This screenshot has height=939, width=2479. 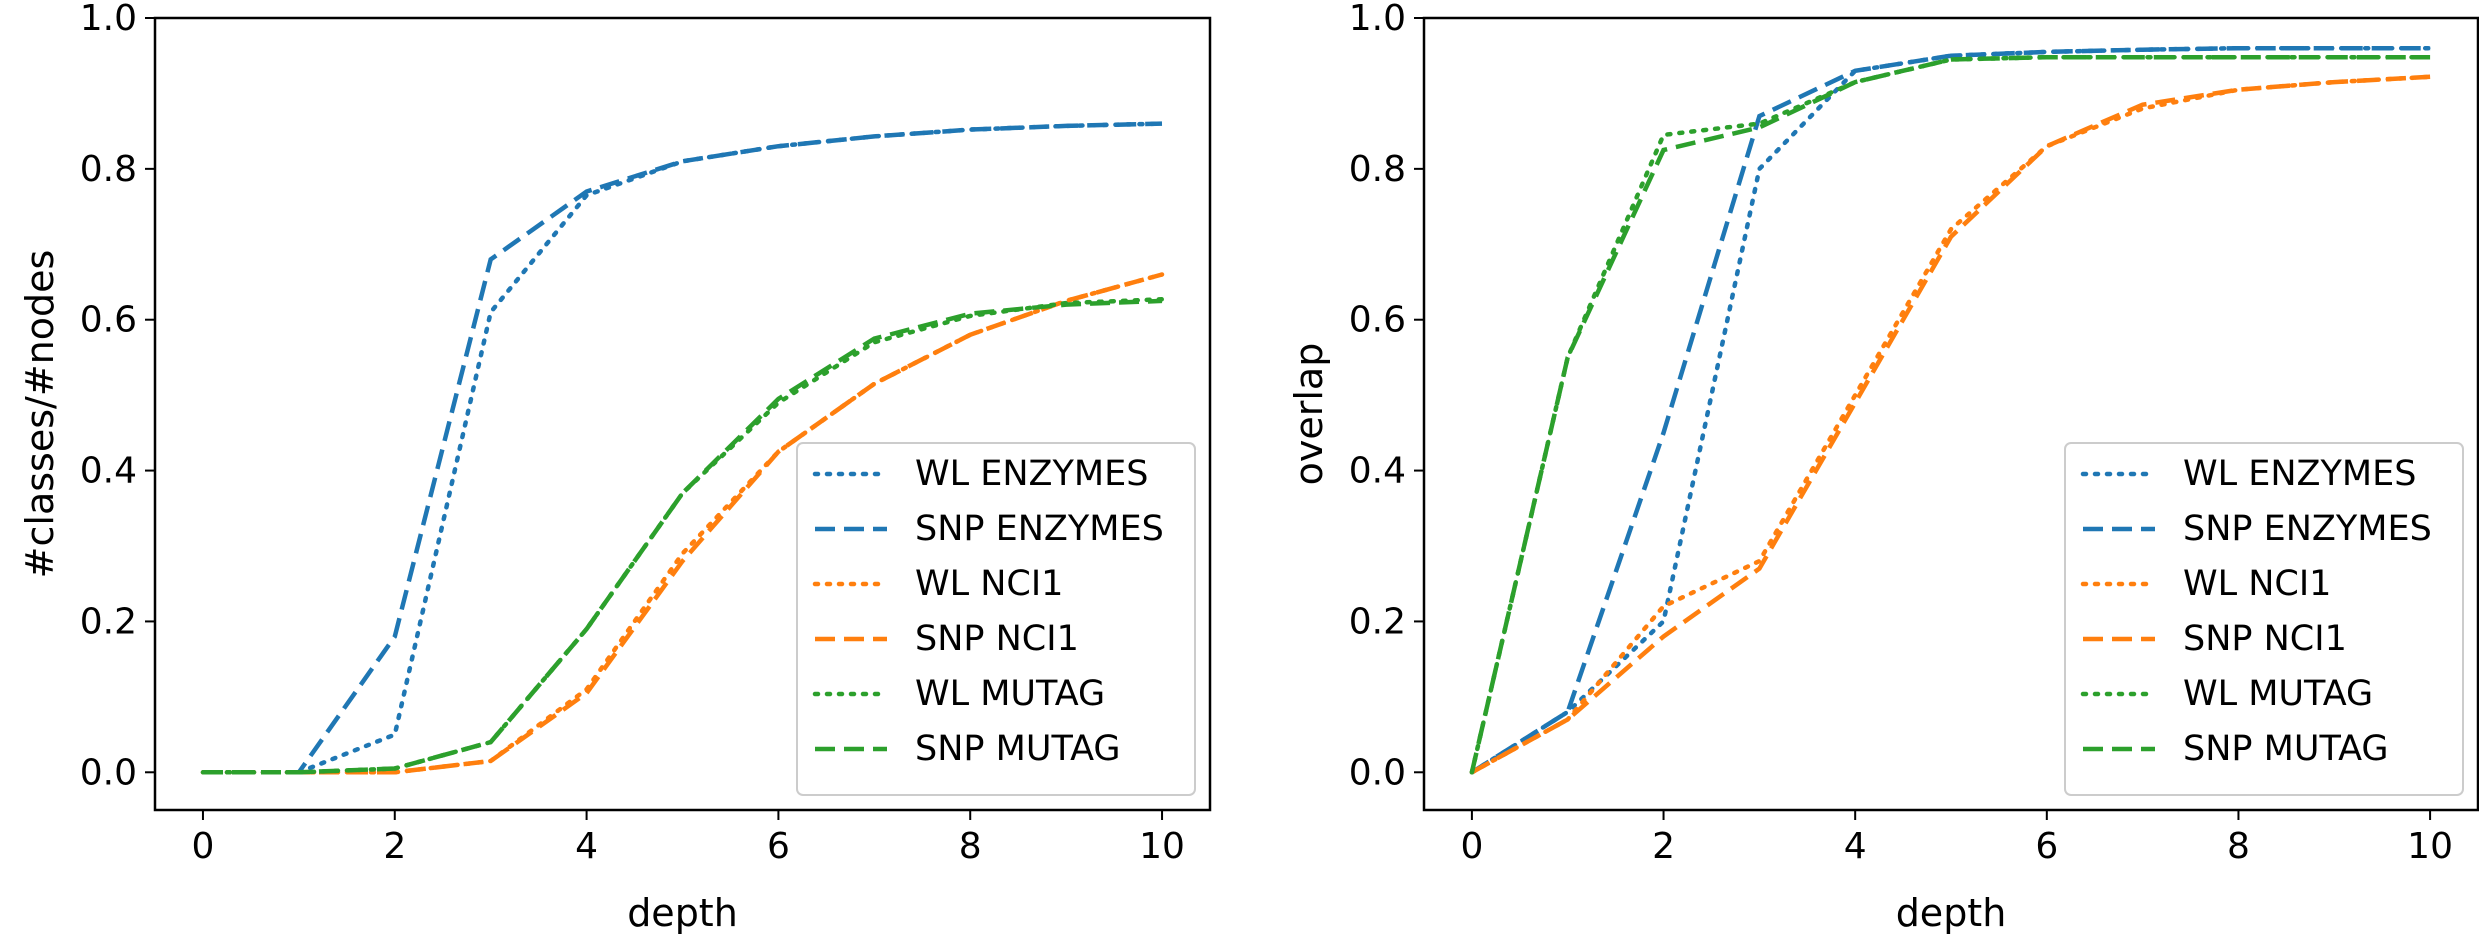 I want to click on left-legend-label: WL ENZYMES, so click(x=1031, y=474).